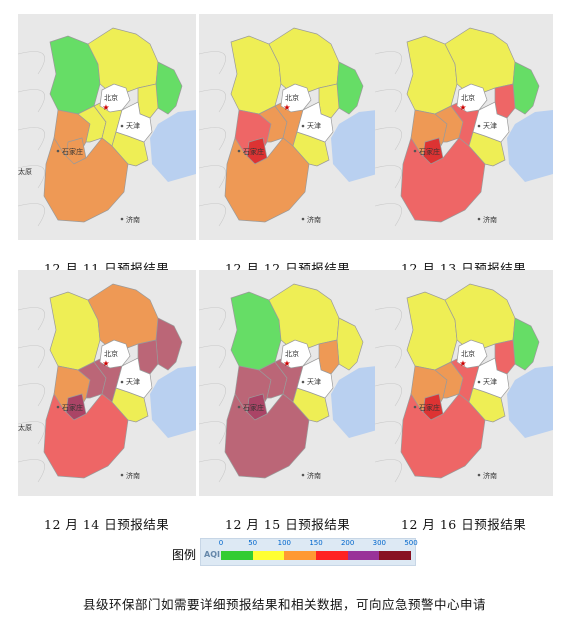  I want to click on legend-tick: 300, so click(379, 543).